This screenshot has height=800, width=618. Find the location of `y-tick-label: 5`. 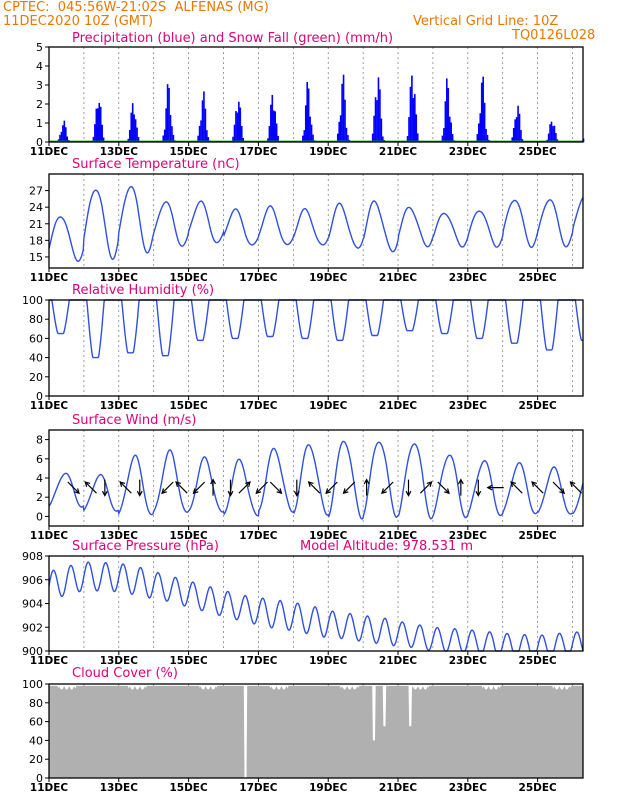

y-tick-label: 5 is located at coordinates (39, 47).